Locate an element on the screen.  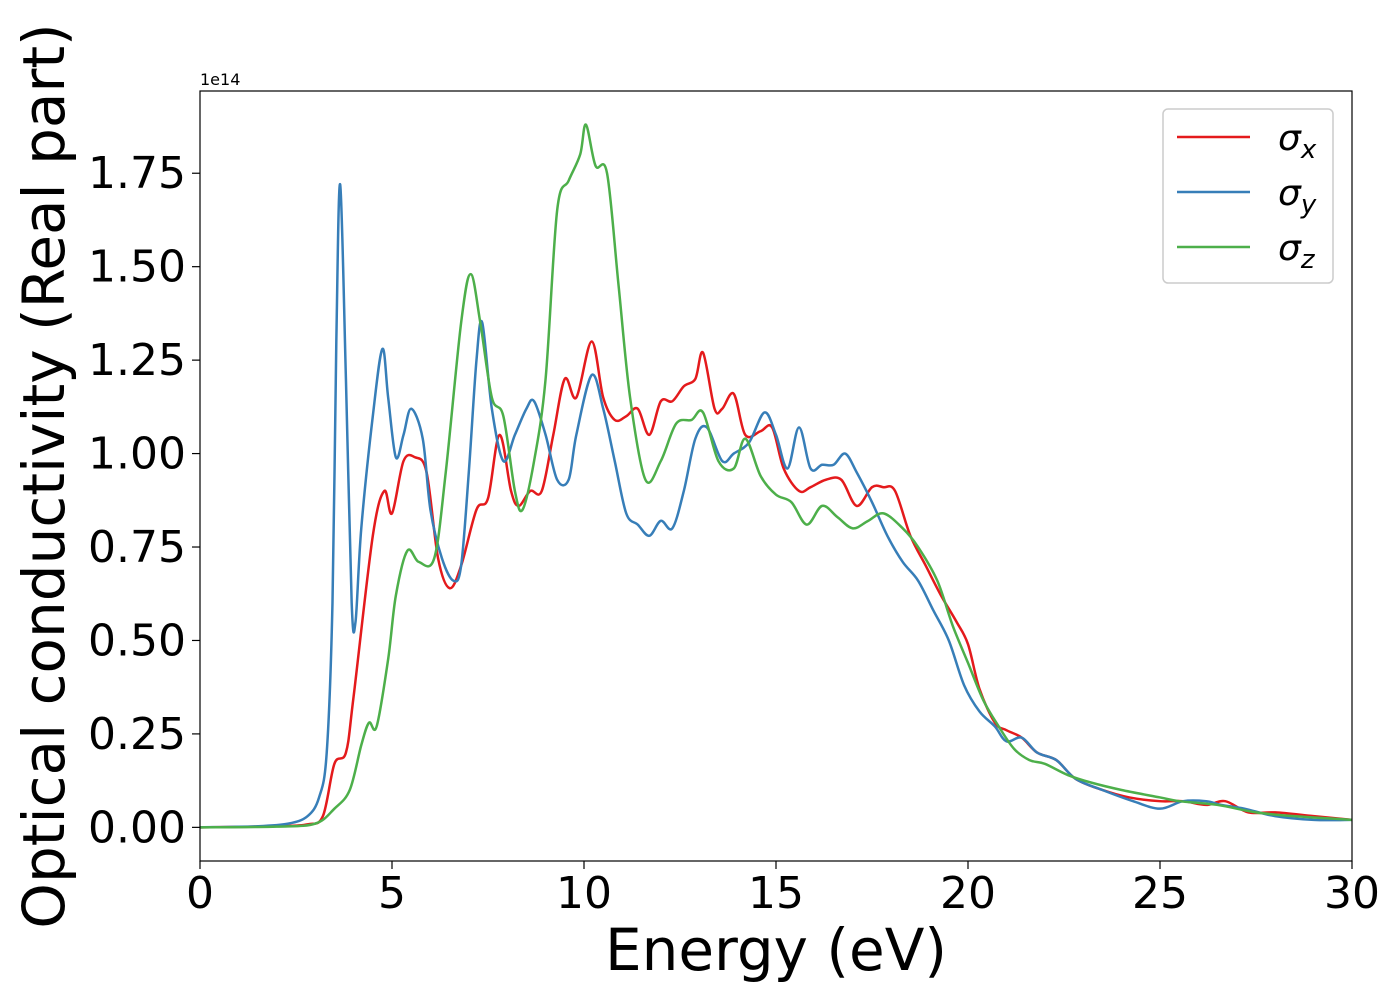
x-tick-label: 20 is located at coordinates (968, 893).